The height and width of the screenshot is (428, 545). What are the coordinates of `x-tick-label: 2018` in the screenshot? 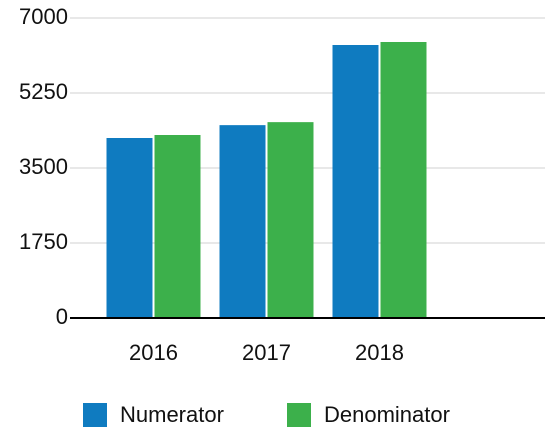 It's located at (379, 352).